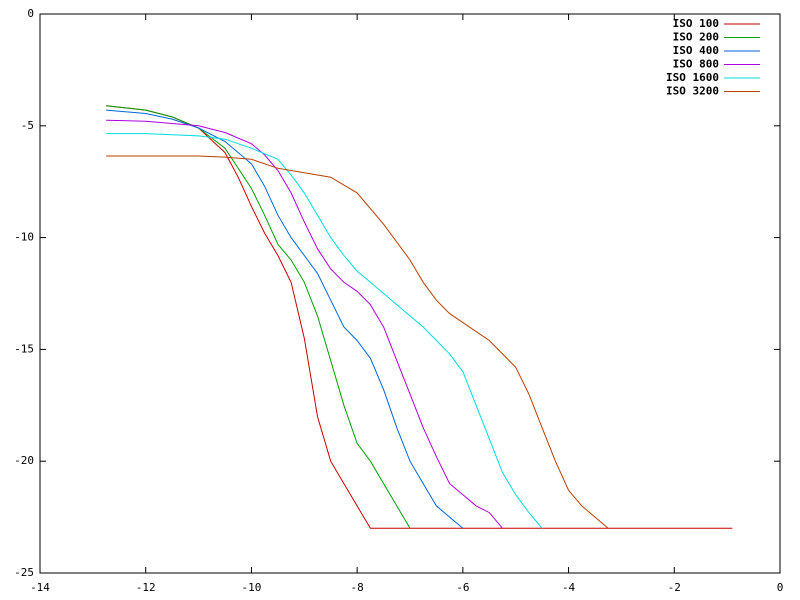 This screenshot has height=600, width=800. I want to click on legend-label: ISO 200, so click(696, 37).